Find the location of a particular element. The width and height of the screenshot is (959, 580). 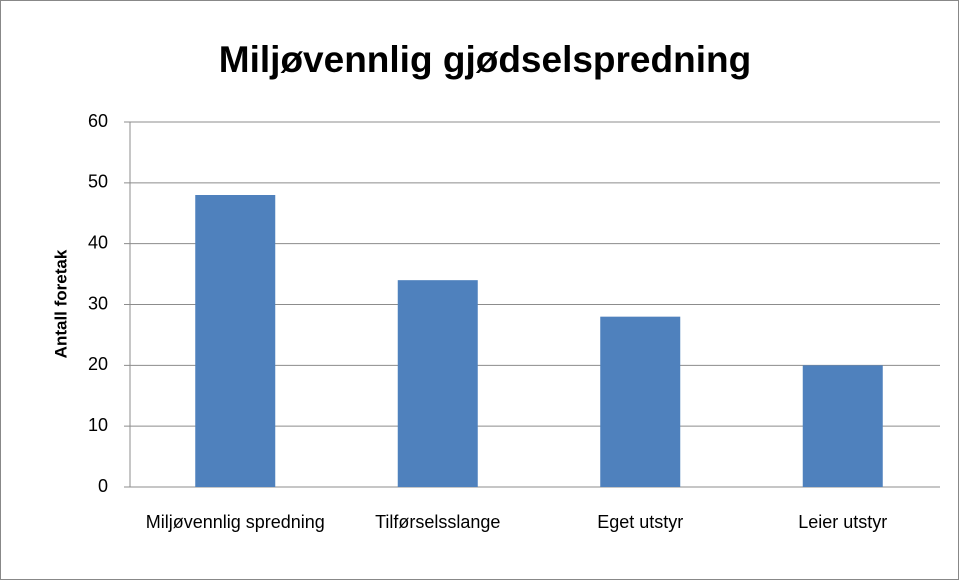

y-tick-label: 10 is located at coordinates (98, 425).